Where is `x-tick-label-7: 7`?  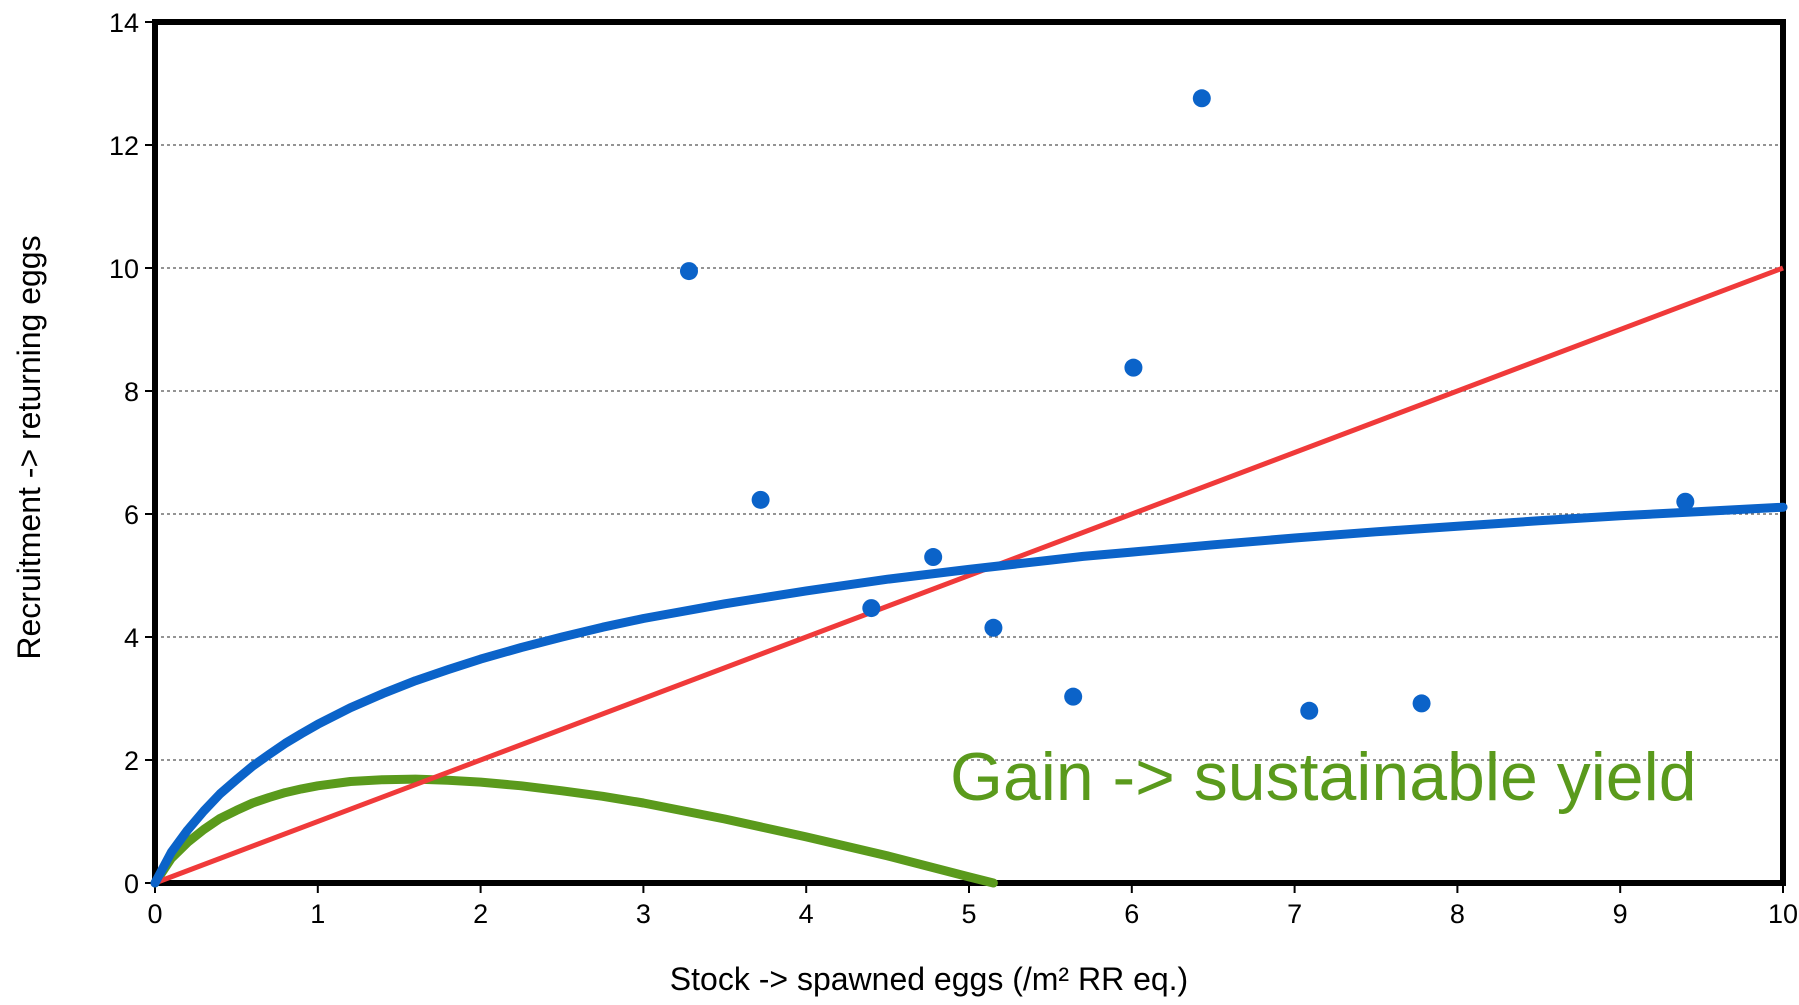 x-tick-label-7: 7 is located at coordinates (1294, 914).